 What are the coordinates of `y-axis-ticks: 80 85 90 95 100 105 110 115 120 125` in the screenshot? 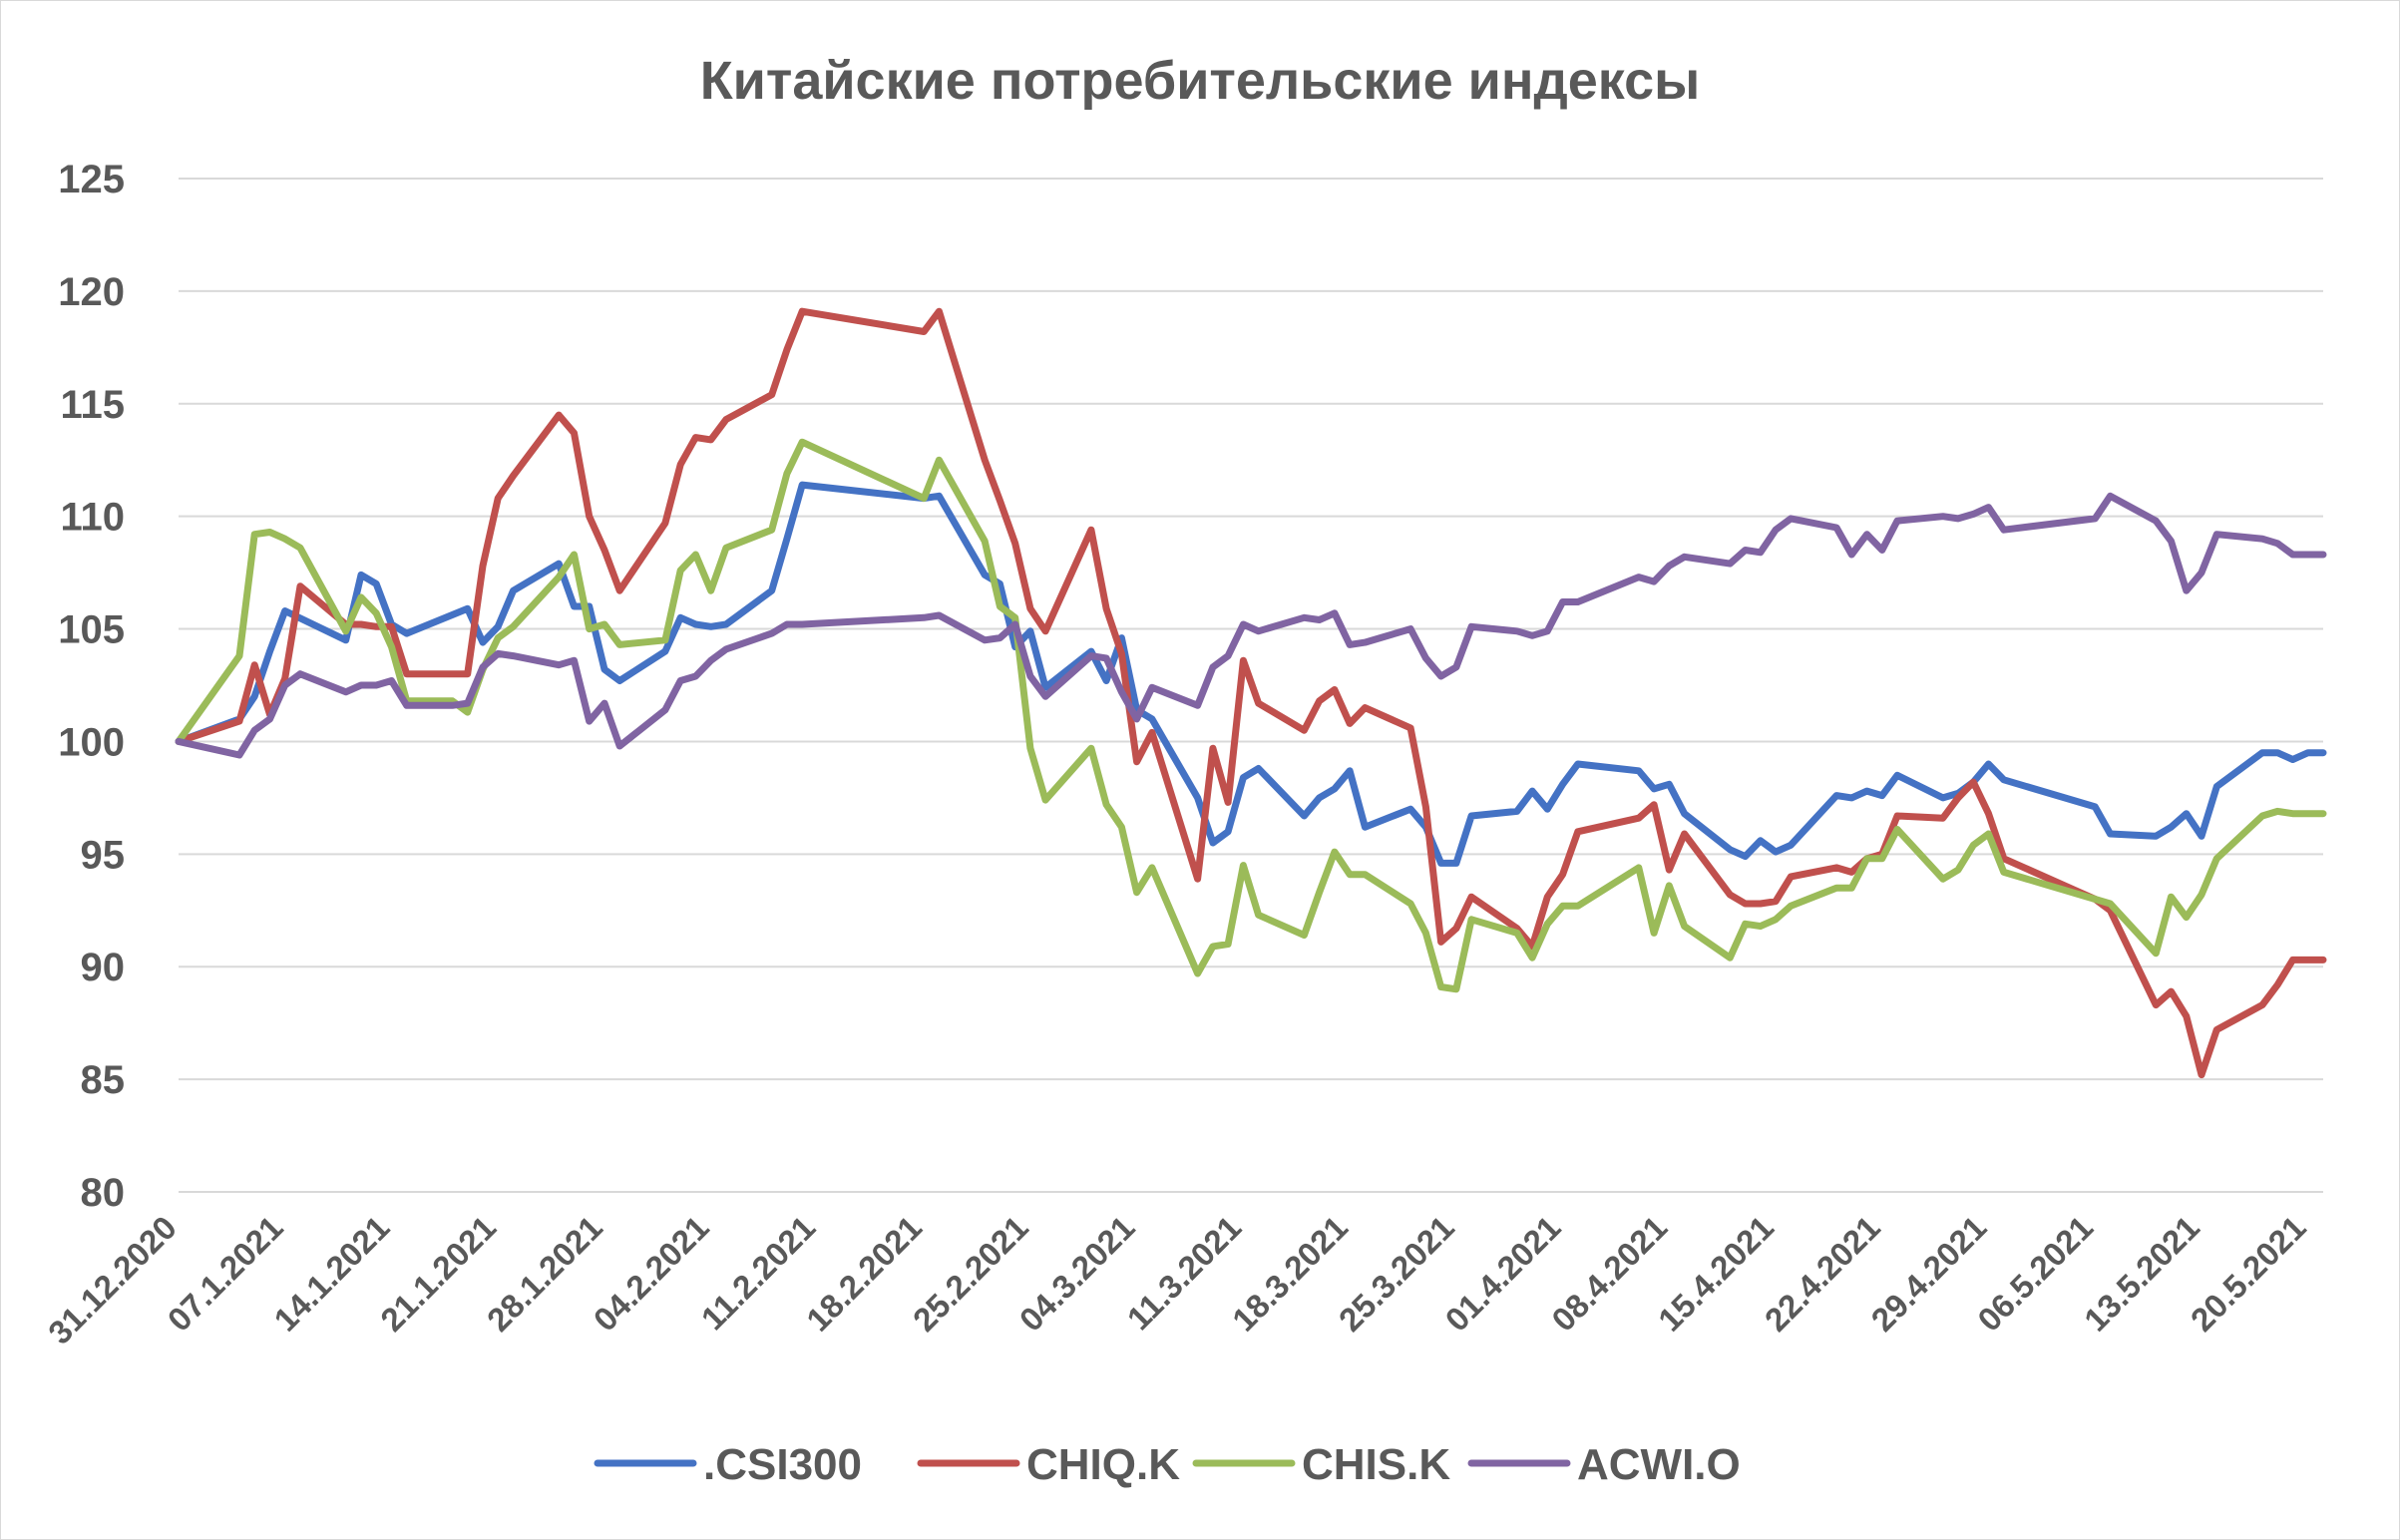 It's located at (91, 686).